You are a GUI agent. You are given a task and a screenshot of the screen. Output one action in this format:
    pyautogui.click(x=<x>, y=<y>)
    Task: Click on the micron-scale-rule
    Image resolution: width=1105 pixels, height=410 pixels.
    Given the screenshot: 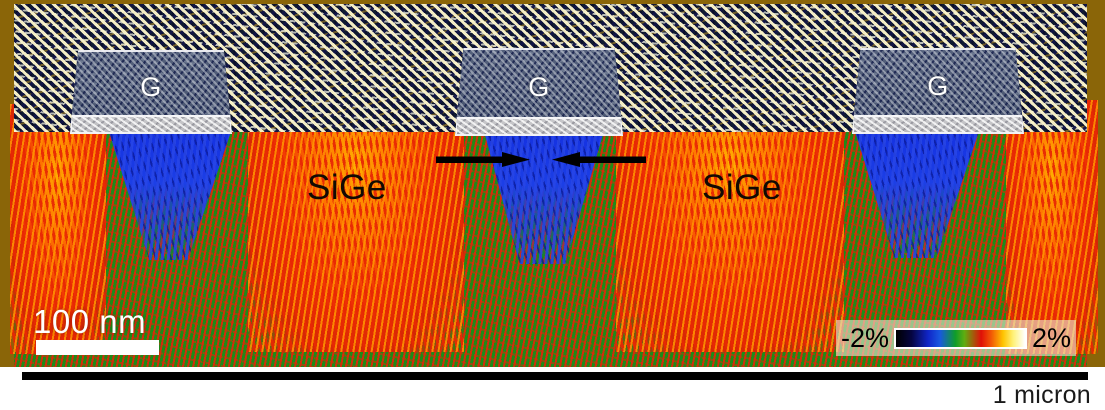 What is the action you would take?
    pyautogui.click(x=555, y=376)
    